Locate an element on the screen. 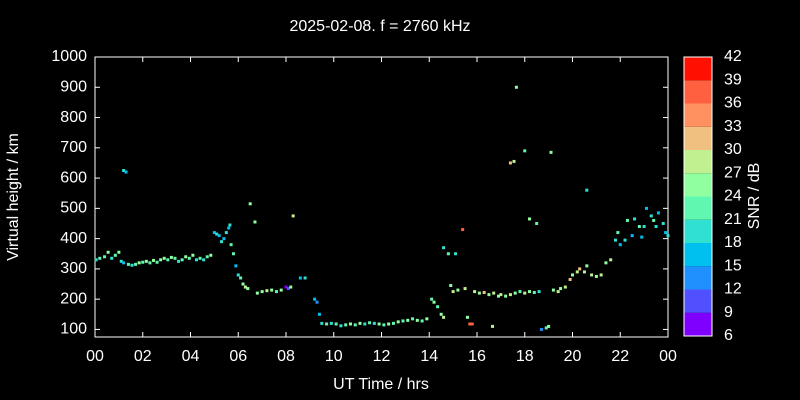 Image resolution: width=800 pixels, height=400 pixels. x-tick-label: 06 is located at coordinates (238, 356).